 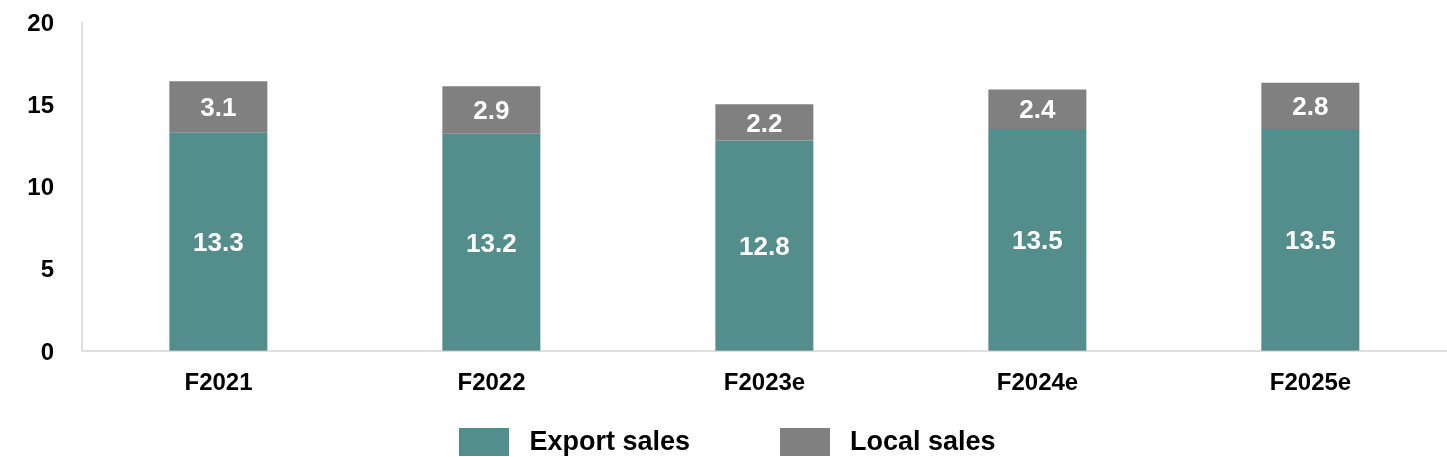 I want to click on legend-label: Local sales, so click(x=922, y=441).